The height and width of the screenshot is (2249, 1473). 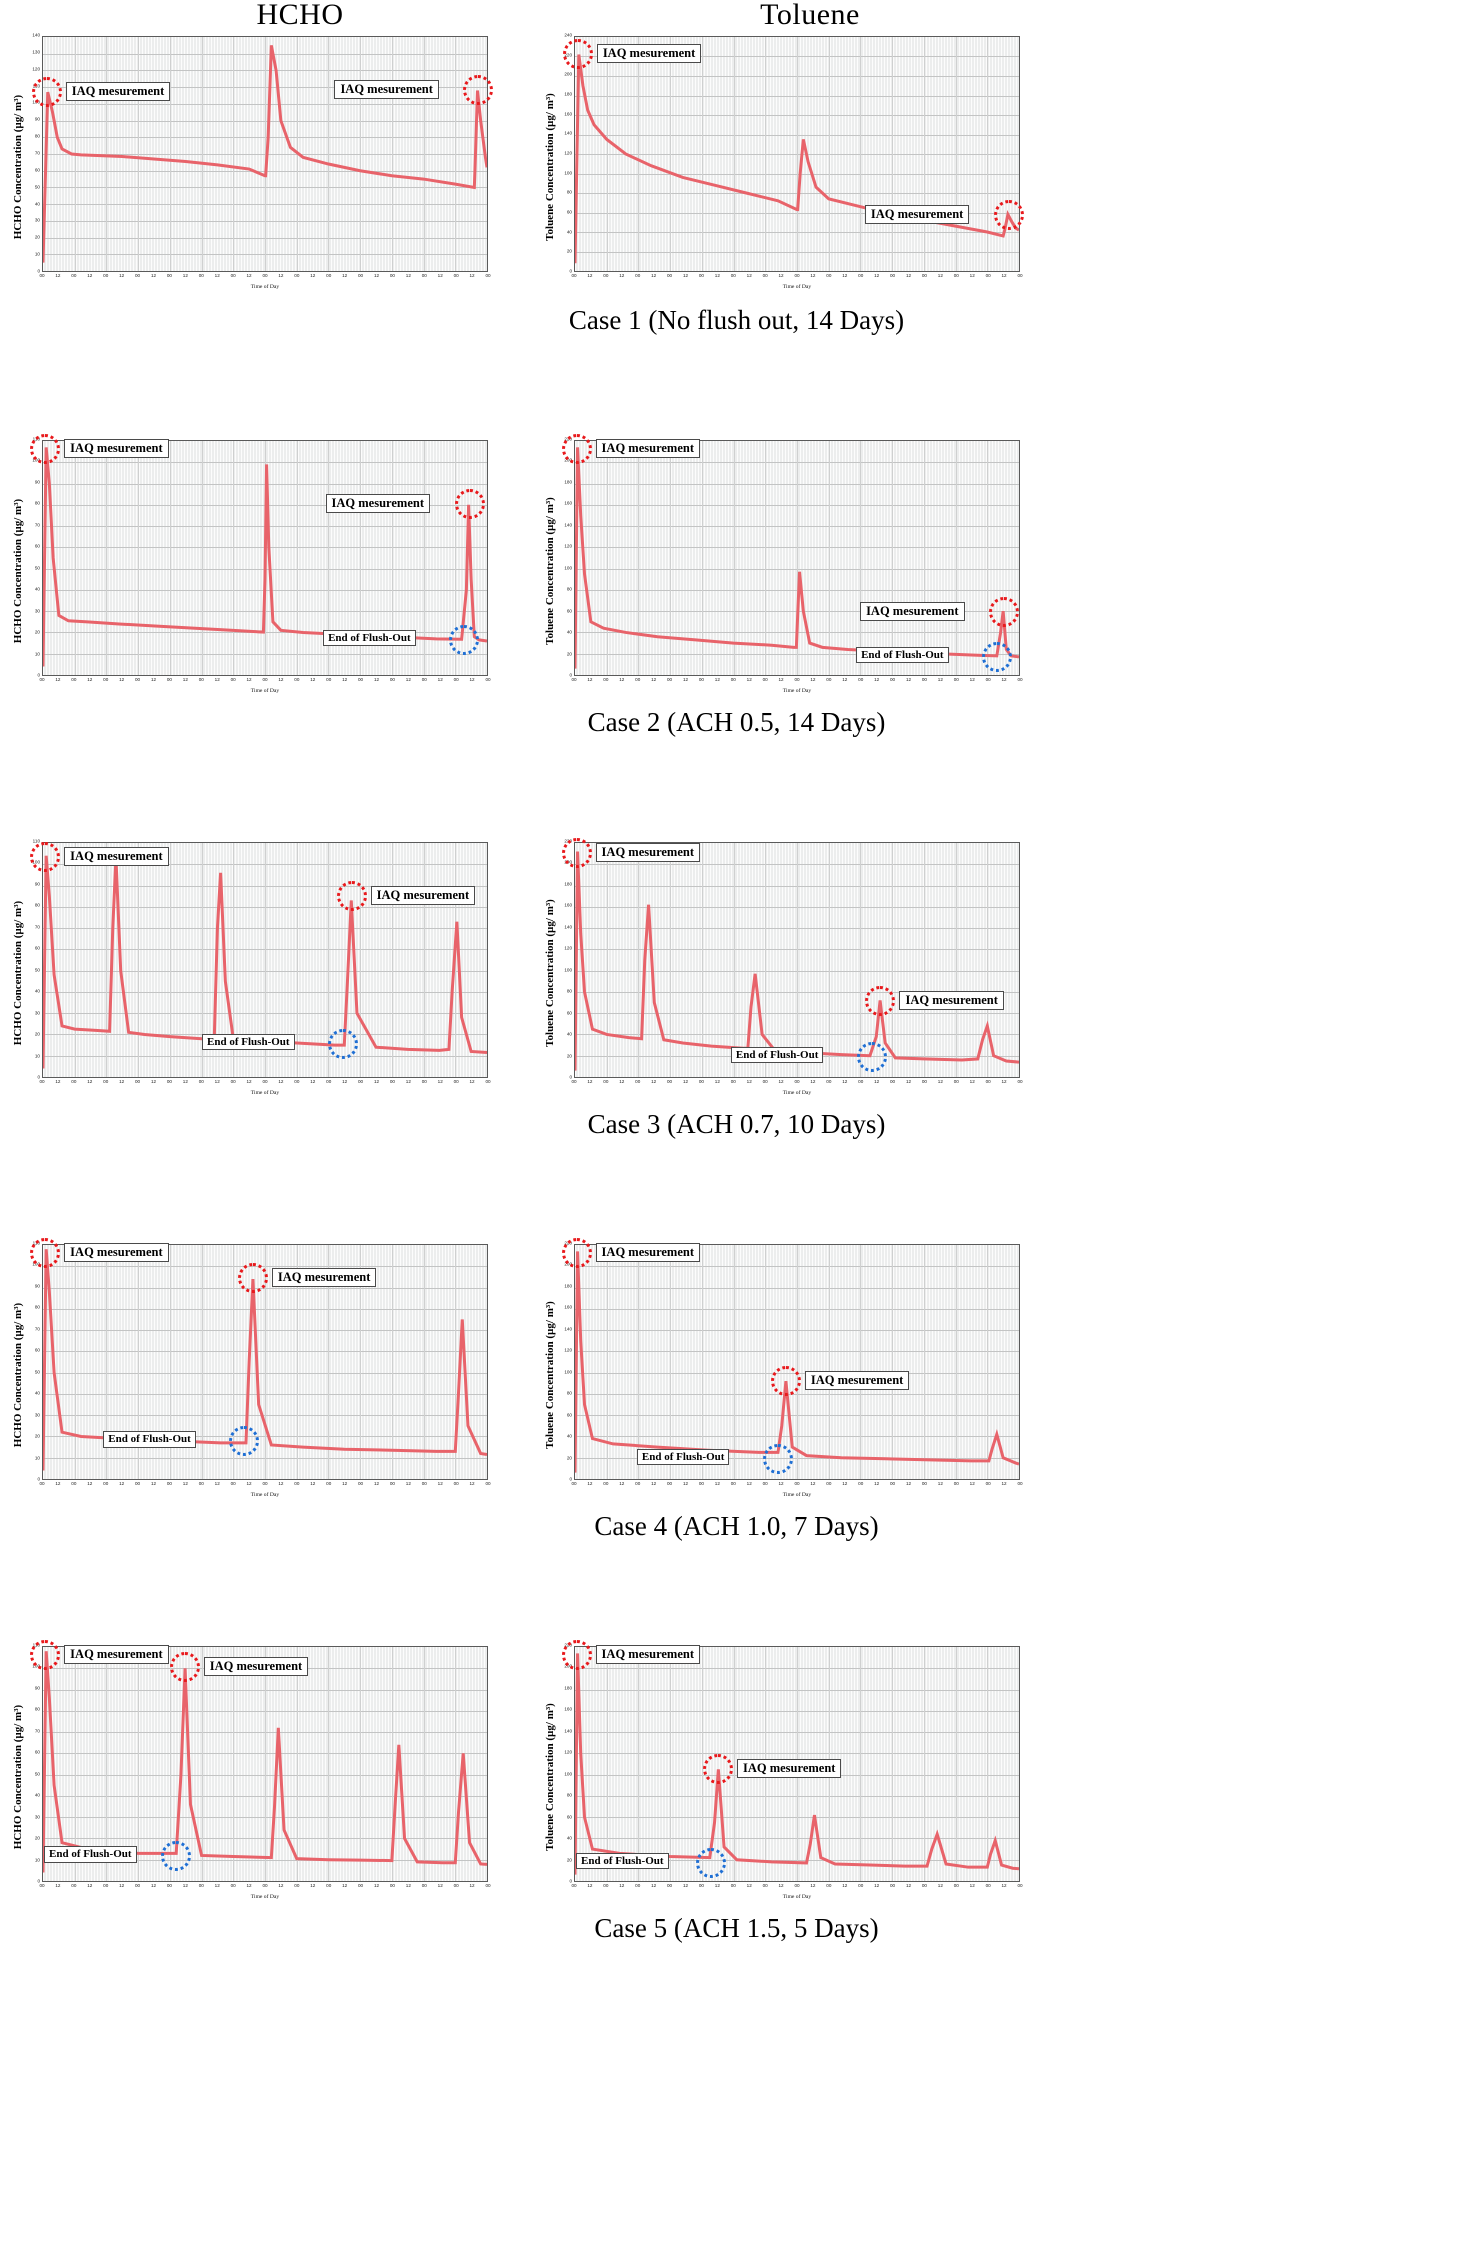 What do you see at coordinates (37, 1774) in the screenshot?
I see `y-tick-label: 50` at bounding box center [37, 1774].